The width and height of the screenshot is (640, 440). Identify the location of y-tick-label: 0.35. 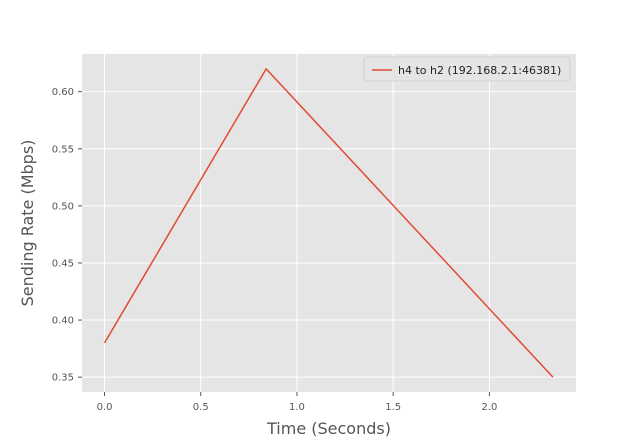
(63, 378).